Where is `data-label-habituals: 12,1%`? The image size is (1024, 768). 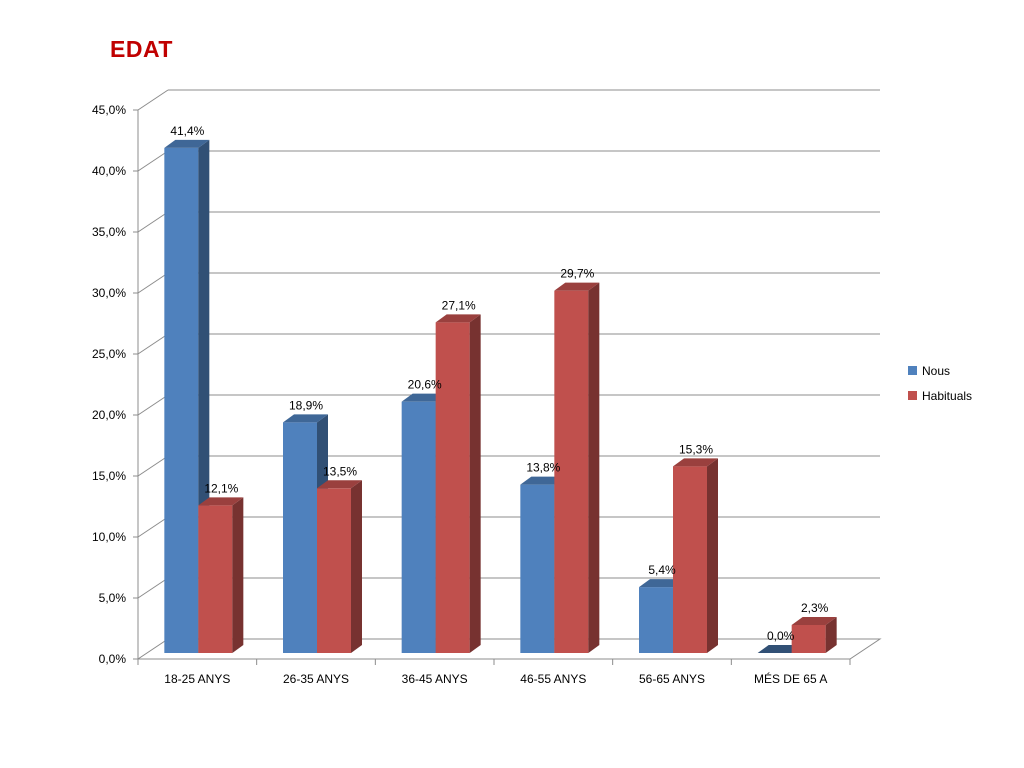 data-label-habituals: 12,1% is located at coordinates (221, 488).